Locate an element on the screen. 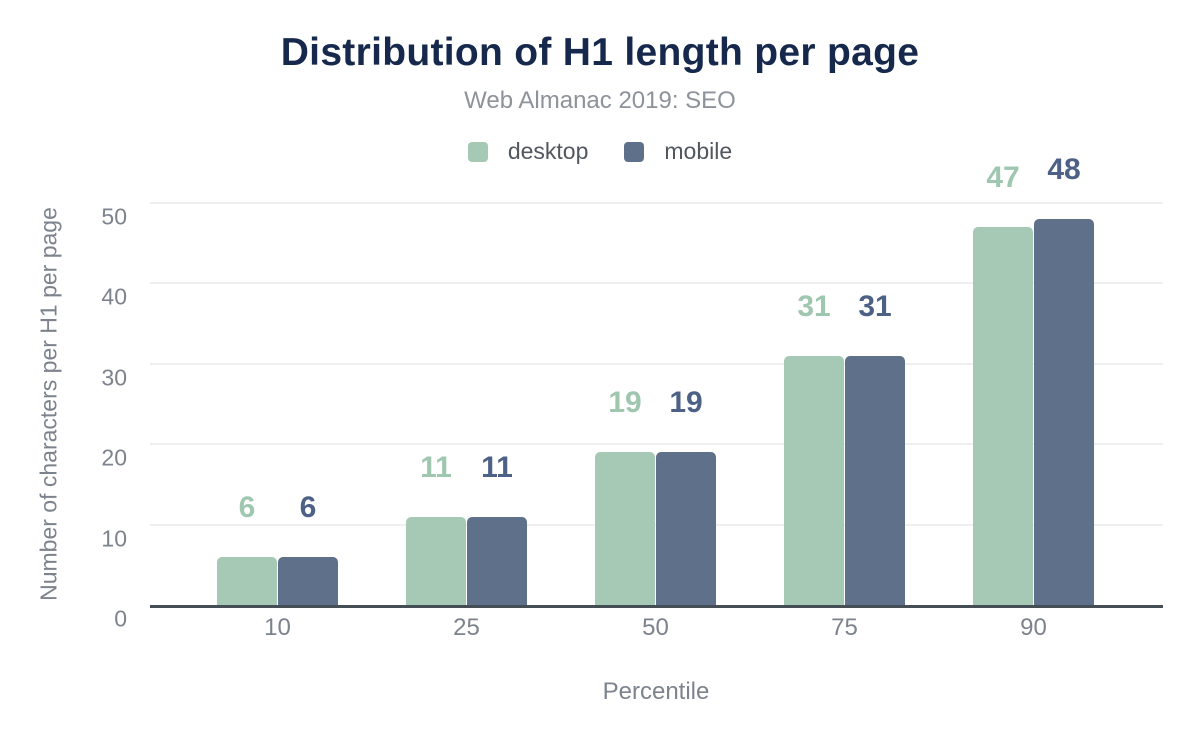 The width and height of the screenshot is (1200, 742). bar-value-label-desktop-p25: 11 is located at coordinates (436, 467).